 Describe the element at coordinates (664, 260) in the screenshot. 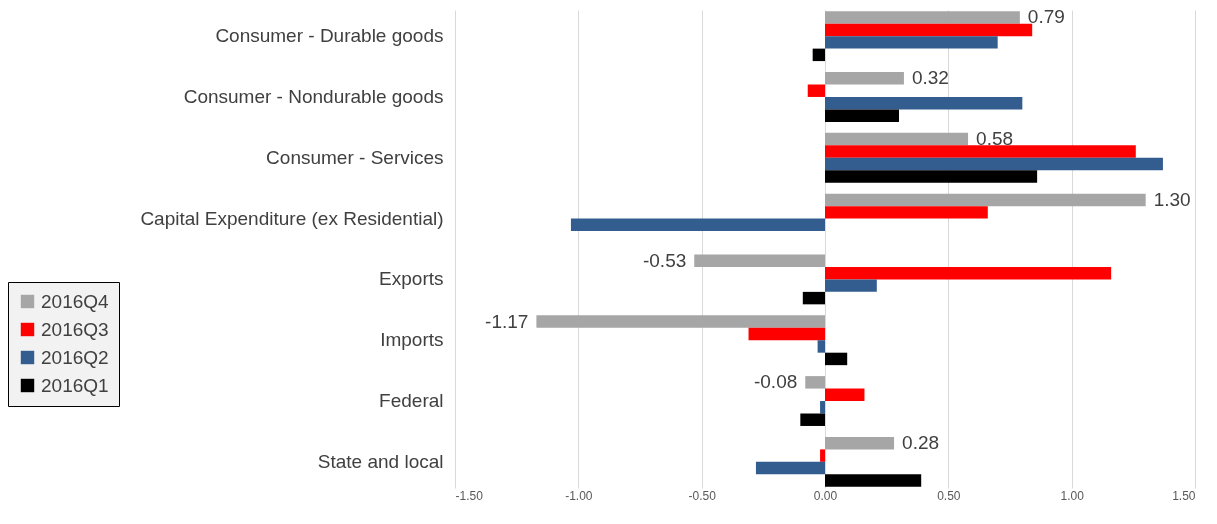

I see `data-label: -0.53` at that location.